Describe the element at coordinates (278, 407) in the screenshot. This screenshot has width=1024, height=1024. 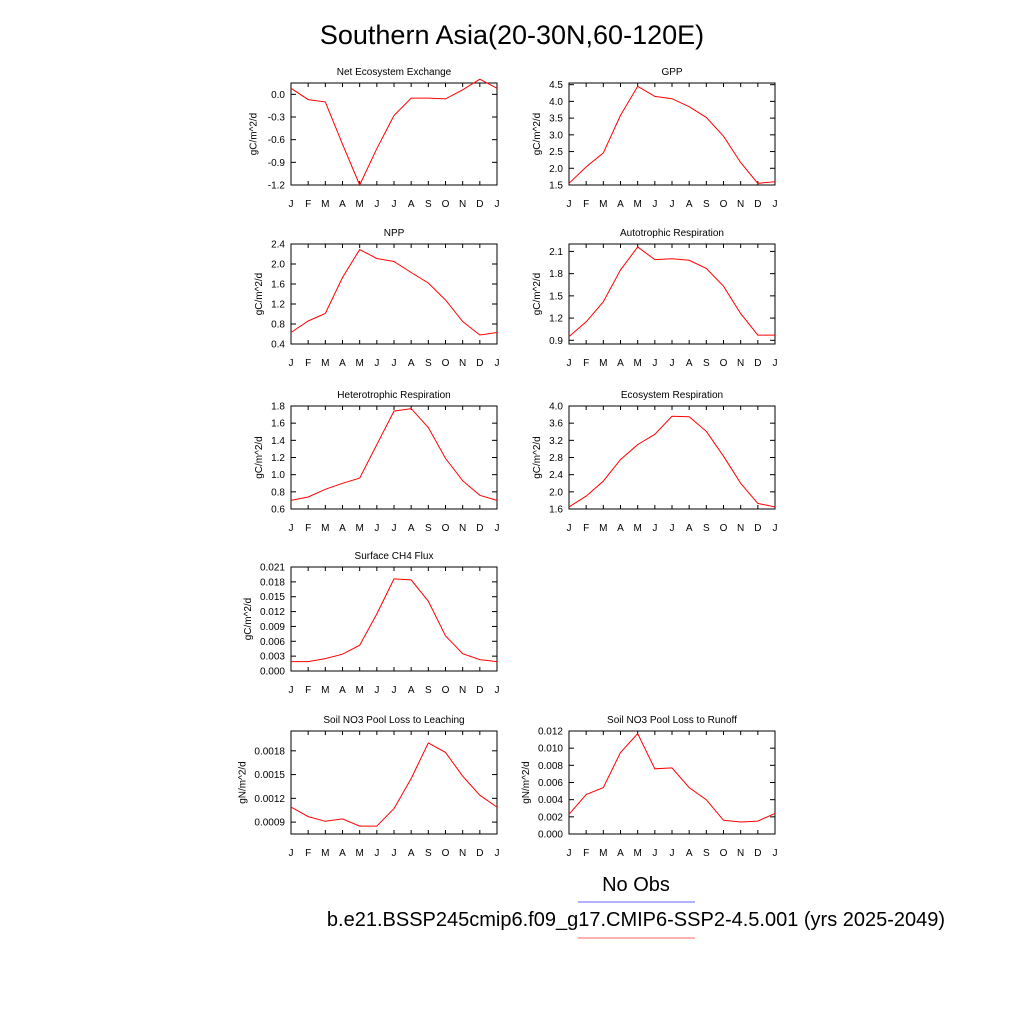
I see `y-tick-label: 1.8` at that location.